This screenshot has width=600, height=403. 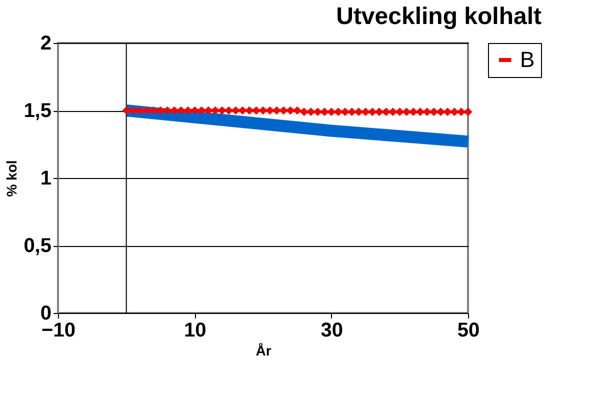 What do you see at coordinates (264, 350) in the screenshot?
I see `x-axis-title: År` at bounding box center [264, 350].